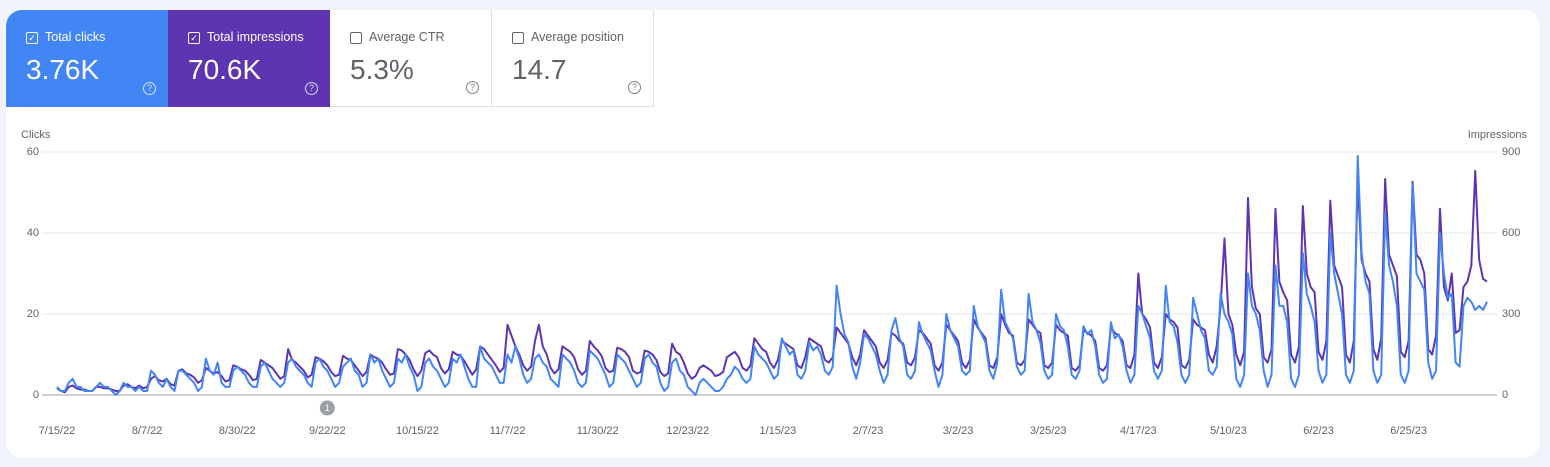 This screenshot has width=1550, height=467. What do you see at coordinates (1511, 314) in the screenshot?
I see `y2-tick-label: 300` at bounding box center [1511, 314].